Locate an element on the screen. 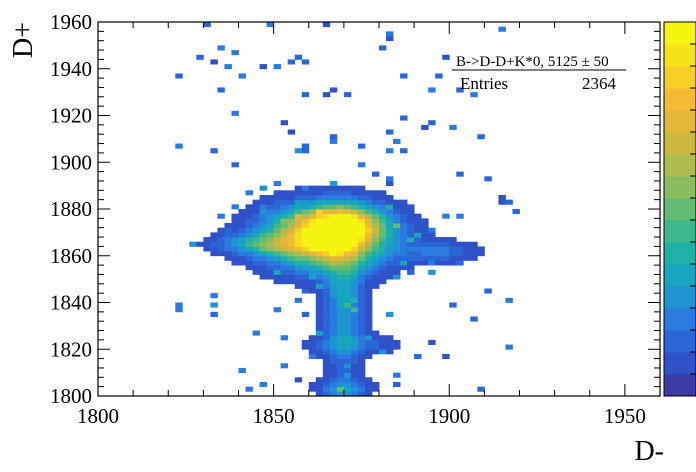 This screenshot has height=472, width=696. color-scale-step is located at coordinates (680, 385).